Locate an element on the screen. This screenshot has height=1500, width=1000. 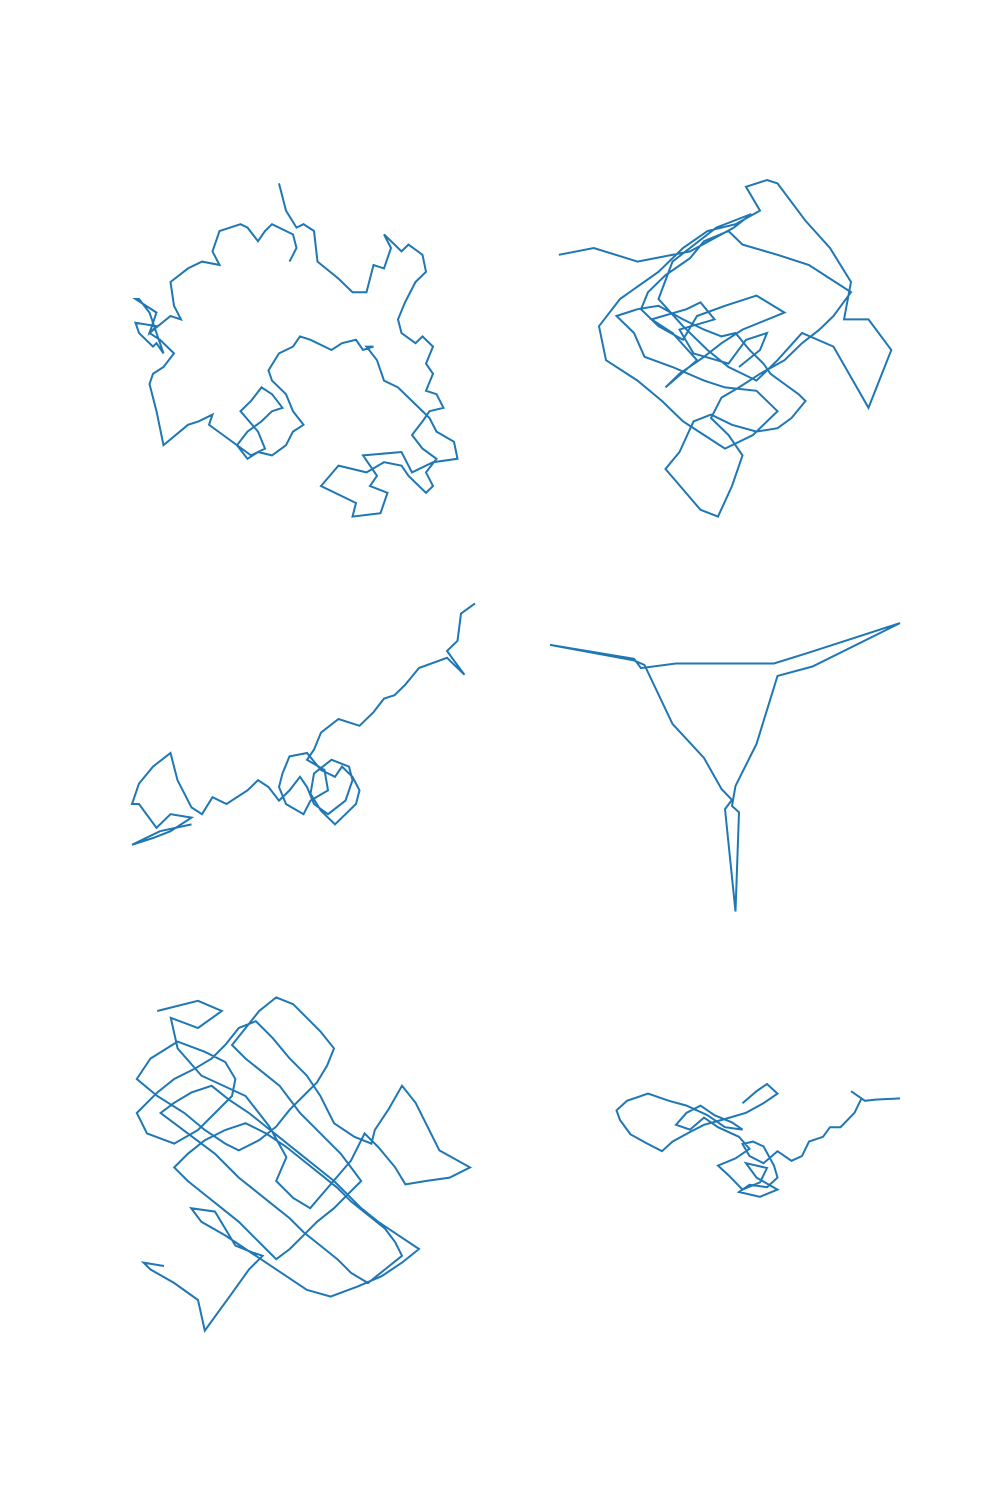
panel-row2-left is located at coordinates (303, 724).